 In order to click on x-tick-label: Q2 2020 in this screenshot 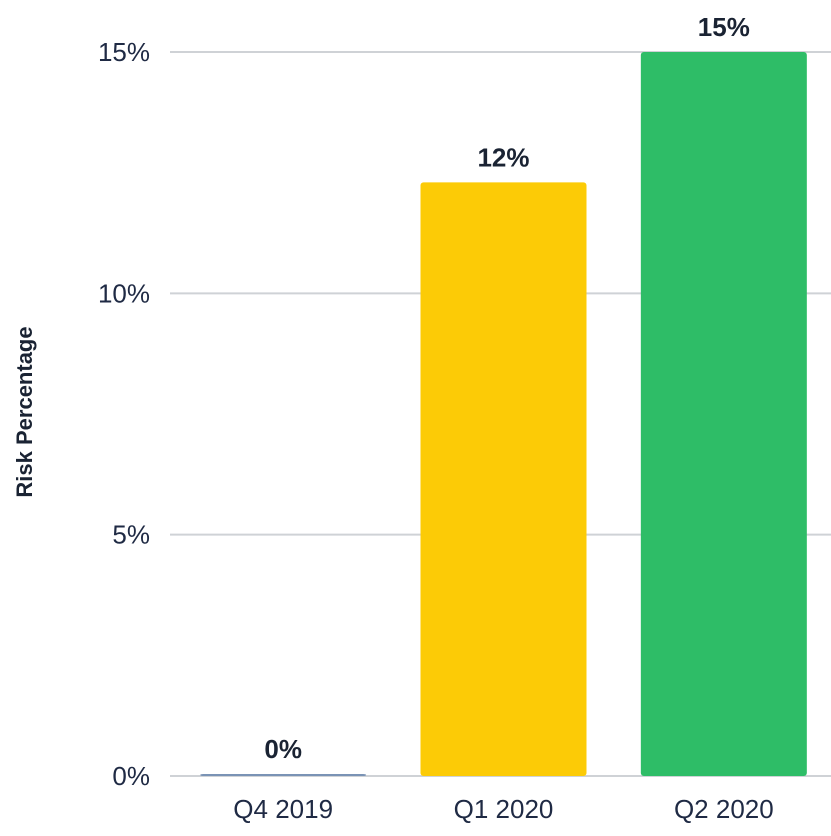, I will do `click(724, 809)`.